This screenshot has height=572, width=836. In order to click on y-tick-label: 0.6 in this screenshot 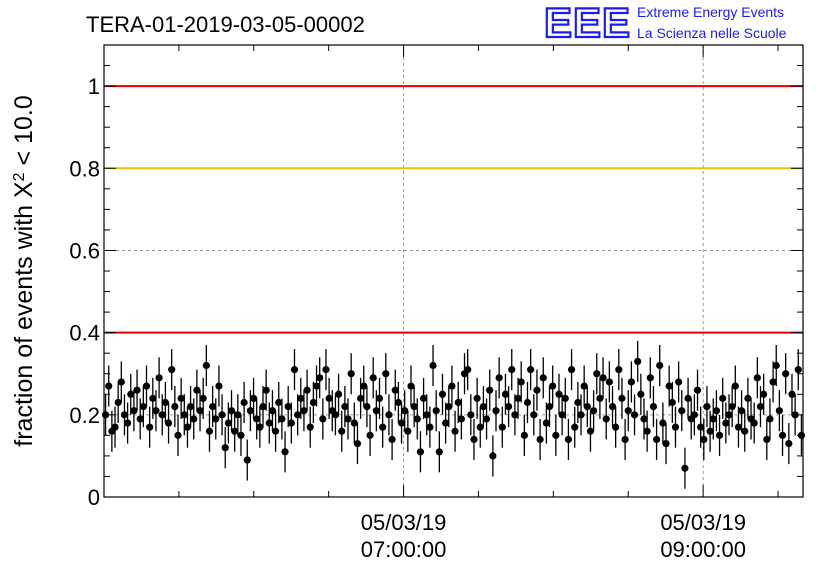, I will do `click(84, 250)`.